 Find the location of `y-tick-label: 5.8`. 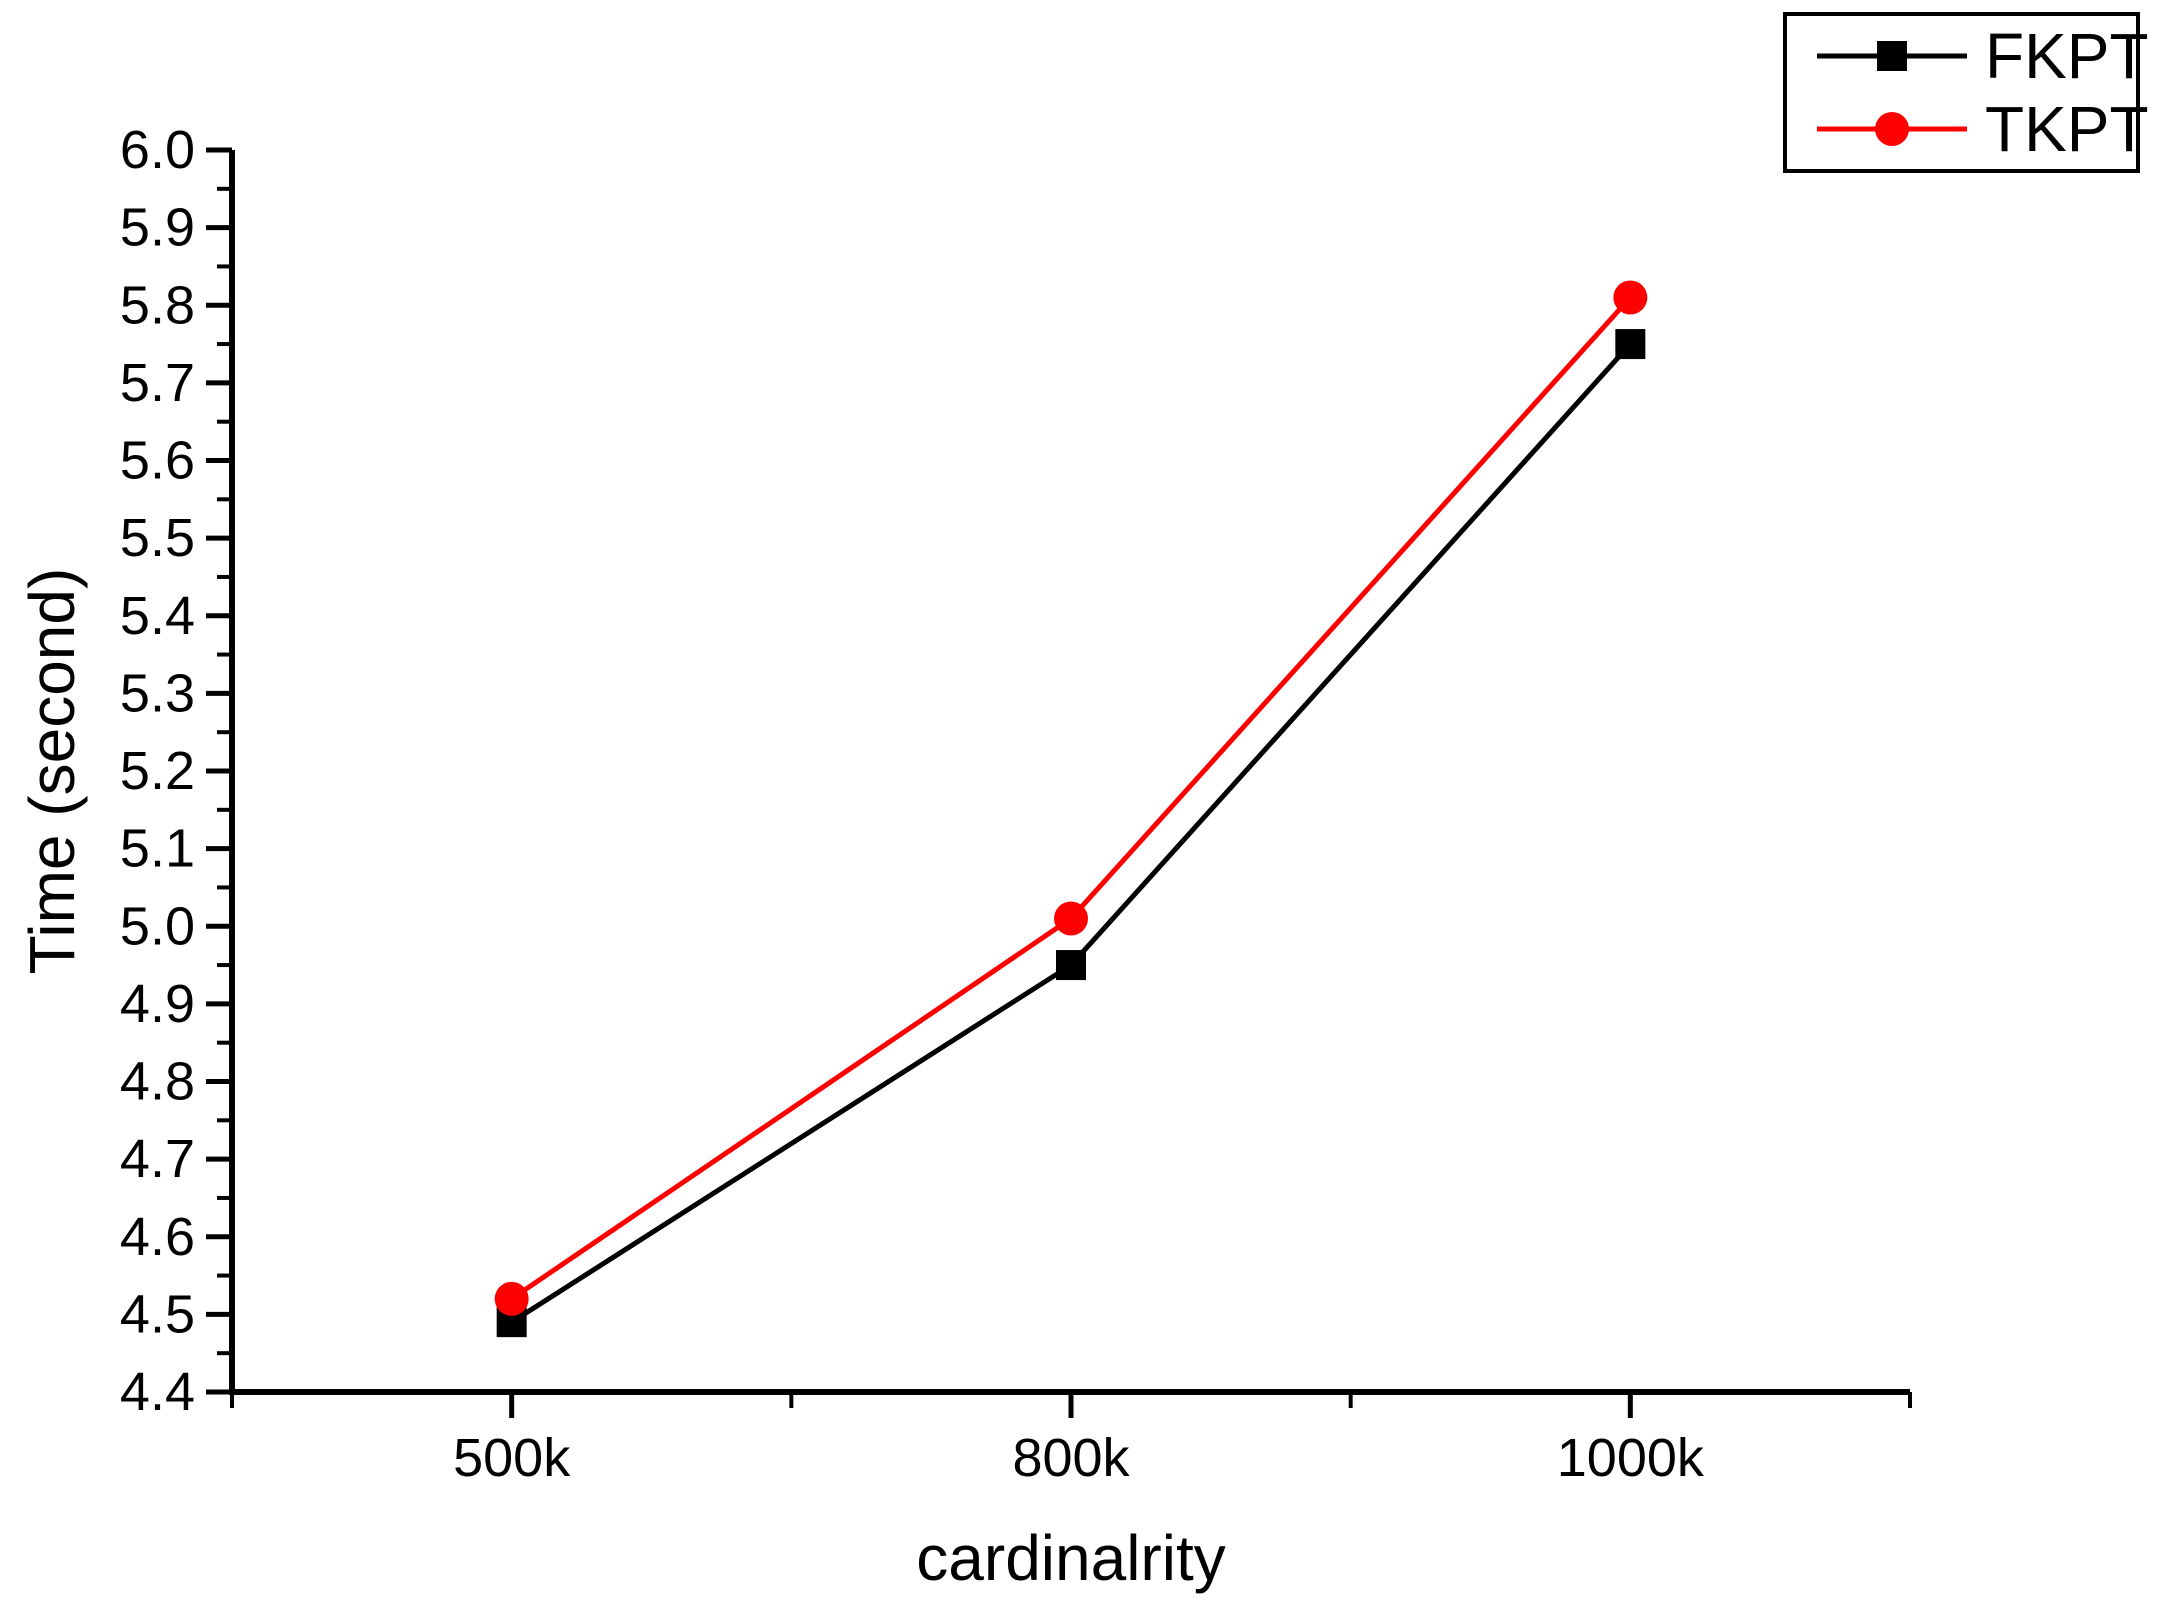

y-tick-label: 5.8 is located at coordinates (157, 305).